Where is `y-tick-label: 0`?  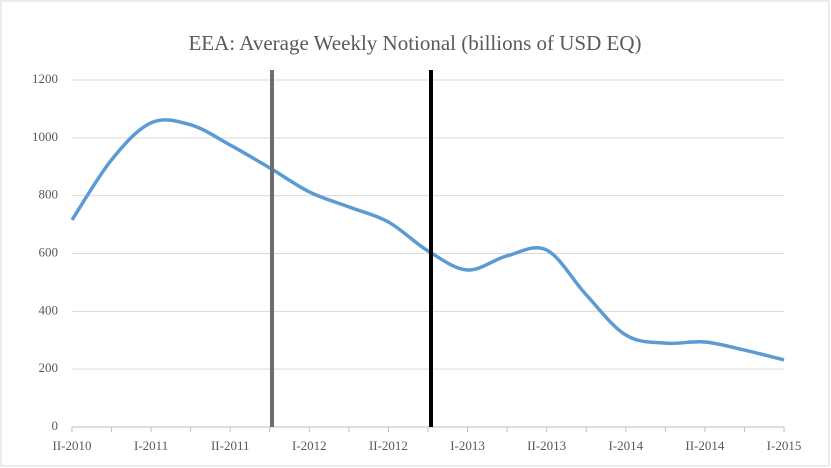 y-tick-label: 0 is located at coordinates (55, 425).